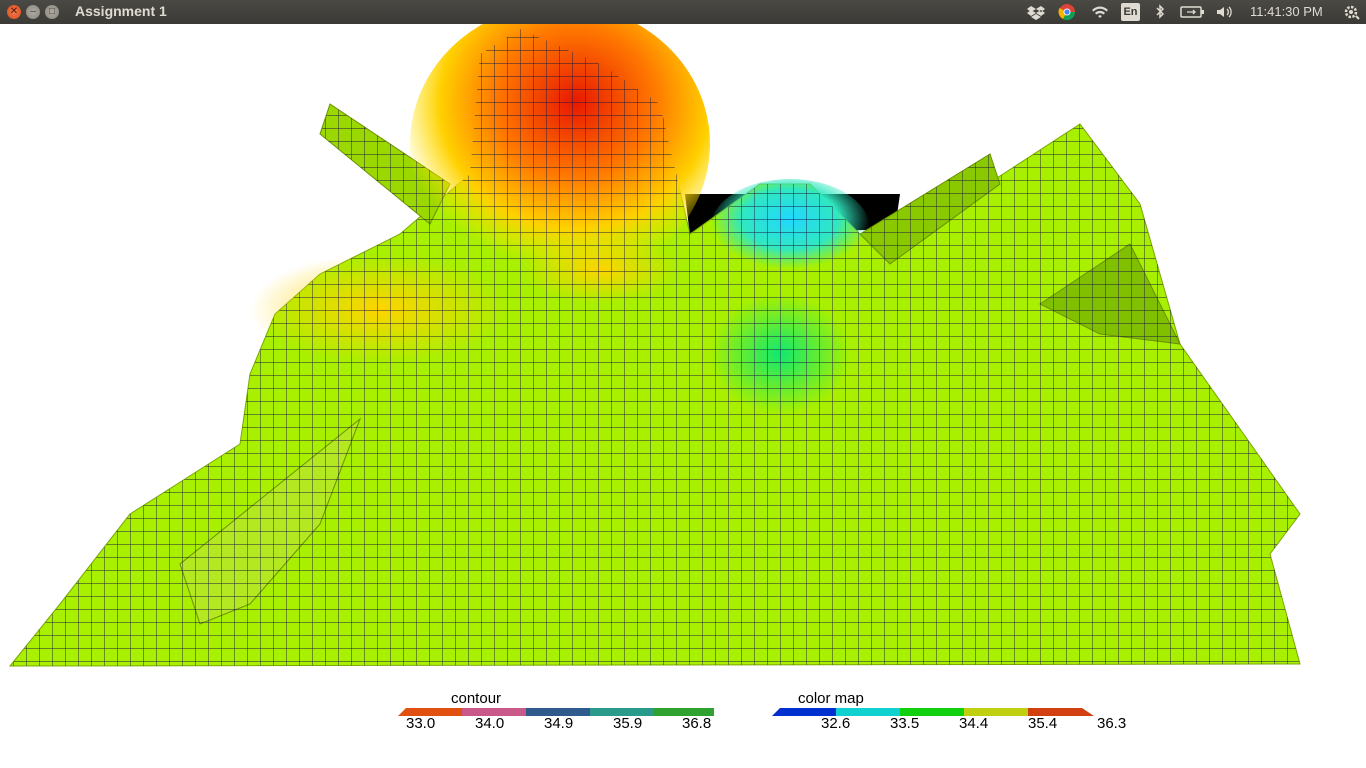 The image size is (1366, 768). Describe the element at coordinates (836, 723) in the screenshot. I see `colormap-tick: 32.6` at that location.